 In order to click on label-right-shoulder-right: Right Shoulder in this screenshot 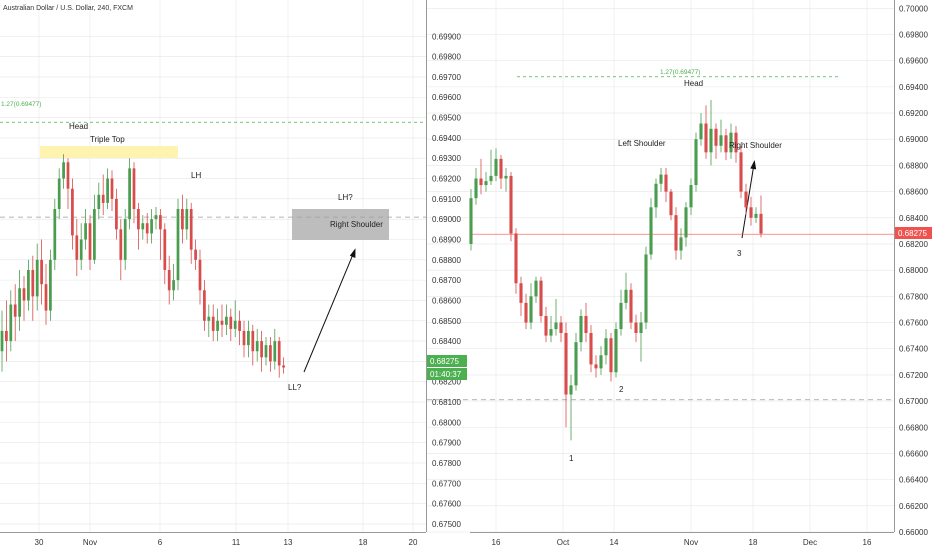, I will do `click(755, 145)`.